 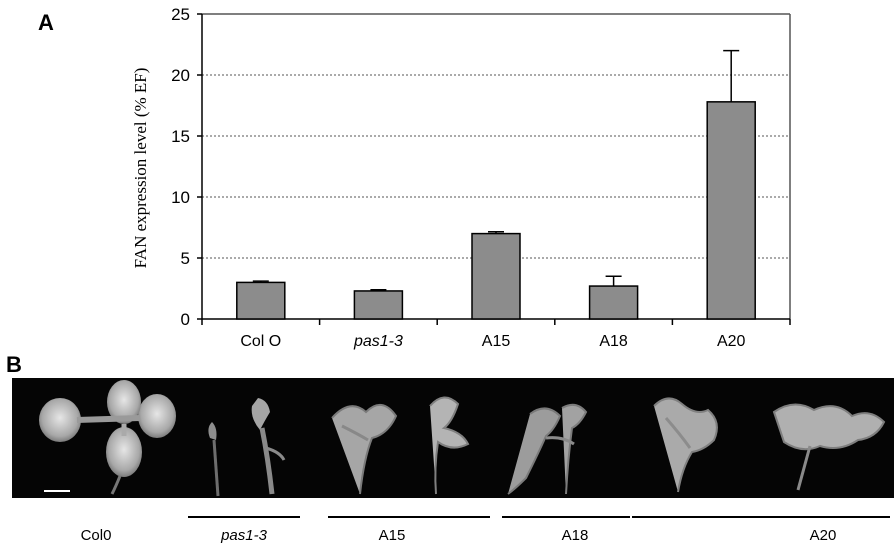 I want to click on x-tick-label: A18, so click(x=613, y=341).